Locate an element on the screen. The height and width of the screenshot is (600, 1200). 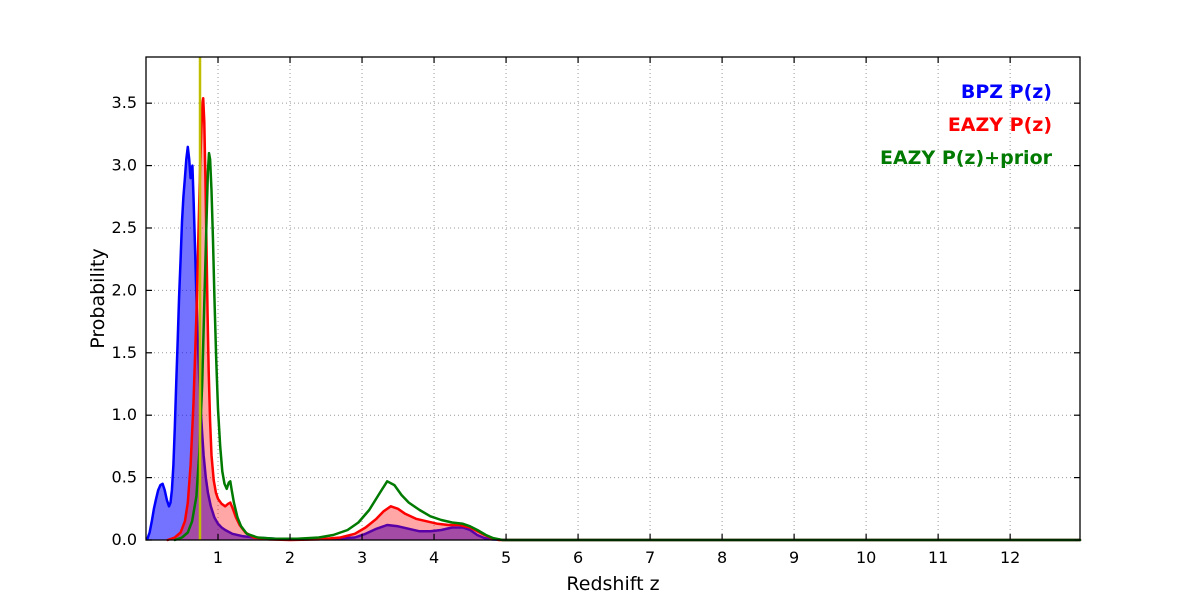
legend-entry-eazy-p-z-prior: EAZY P(z)+prior is located at coordinates (966, 158).